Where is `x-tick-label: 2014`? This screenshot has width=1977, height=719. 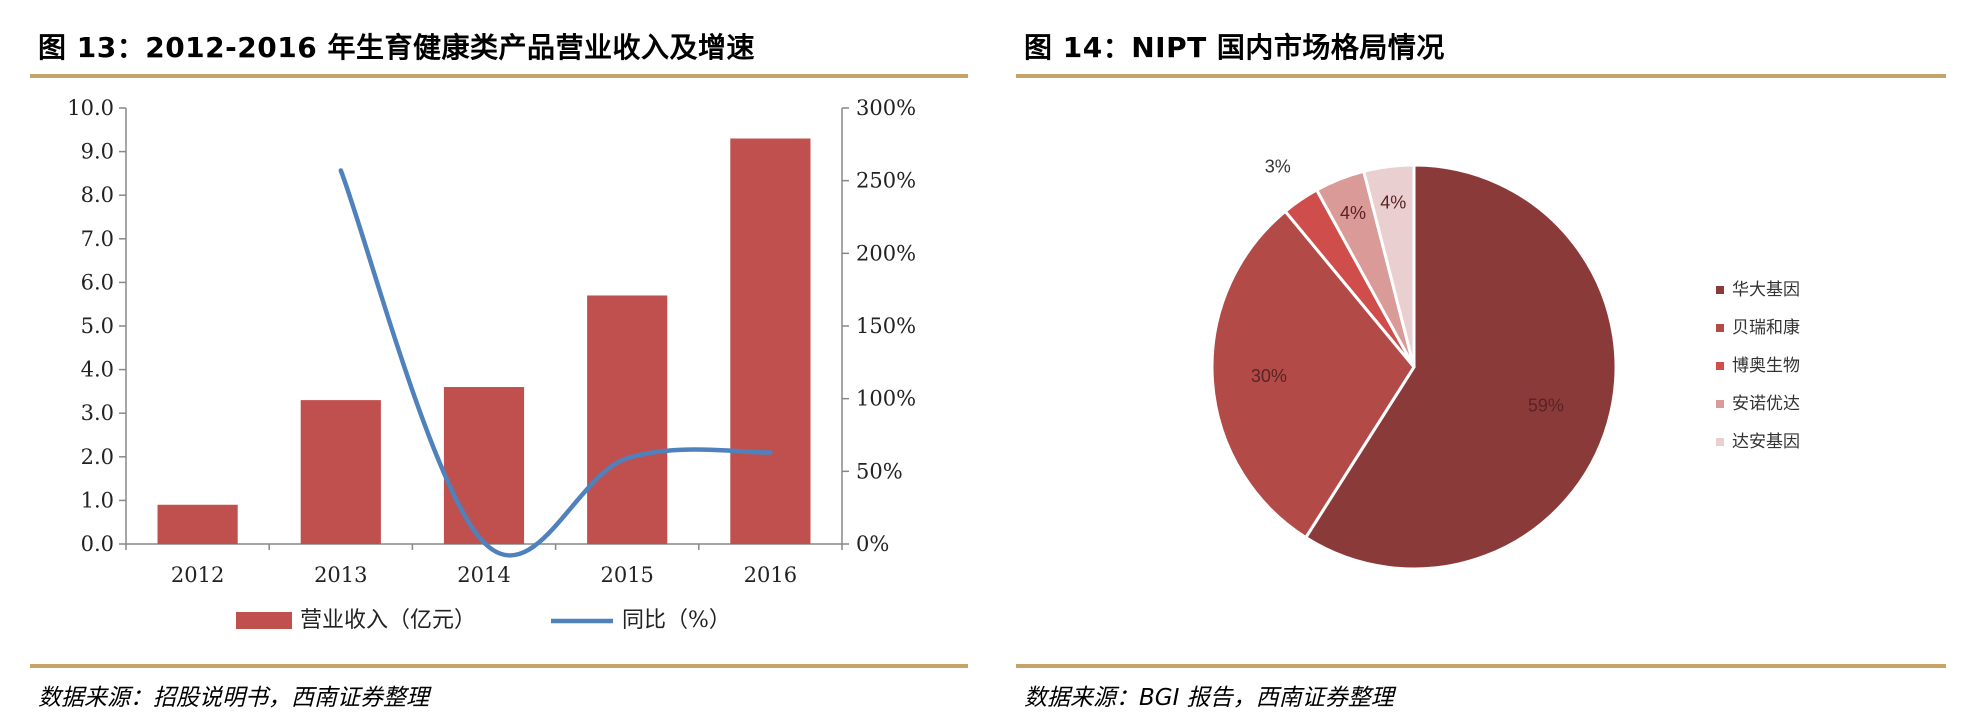 x-tick-label: 2014 is located at coordinates (483, 575).